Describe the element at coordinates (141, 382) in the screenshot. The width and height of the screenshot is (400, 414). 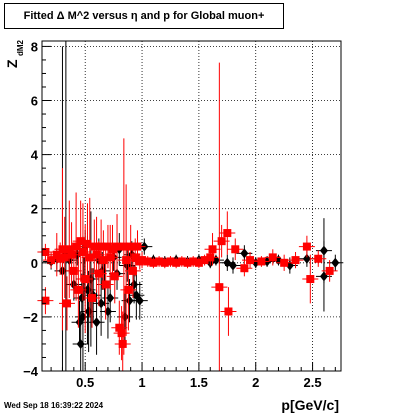
I see `x-tick-label: 1` at that location.